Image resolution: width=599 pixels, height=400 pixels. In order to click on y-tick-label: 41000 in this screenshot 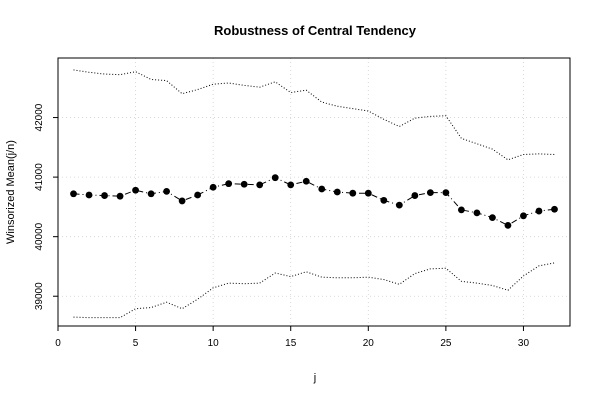, I will do `click(39, 177)`.